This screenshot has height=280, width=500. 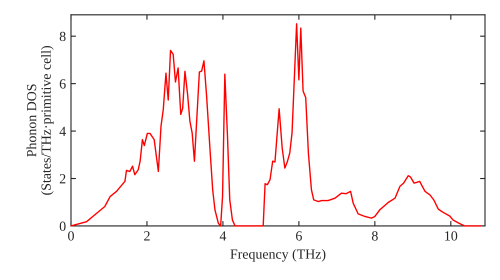 What do you see at coordinates (63, 37) in the screenshot?
I see `y-tick-label: 8` at bounding box center [63, 37].